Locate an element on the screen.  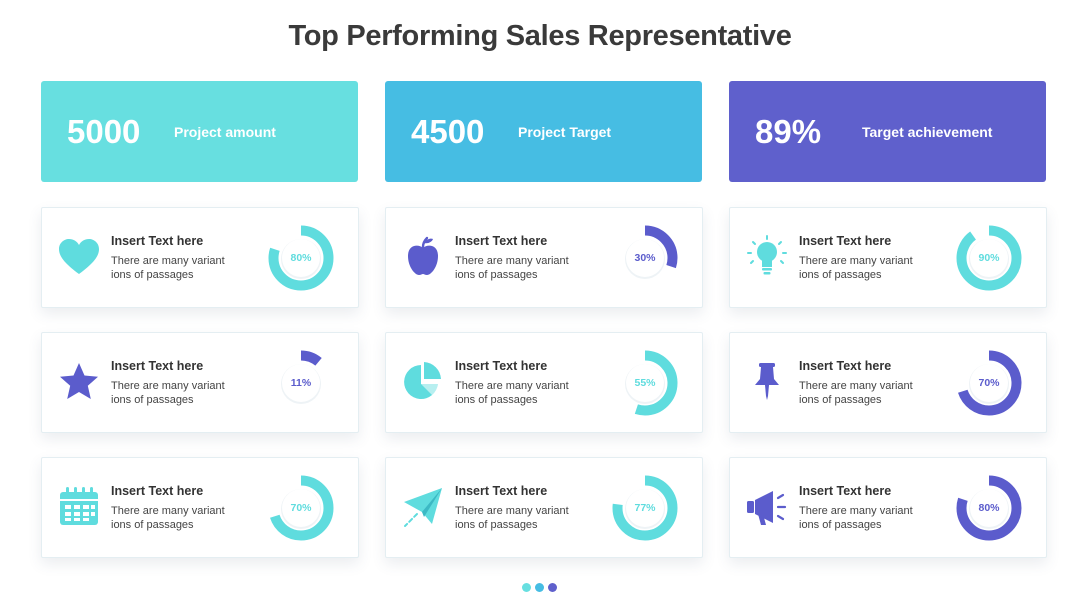
stat-label: Target achievement is located at coordinates (927, 131).